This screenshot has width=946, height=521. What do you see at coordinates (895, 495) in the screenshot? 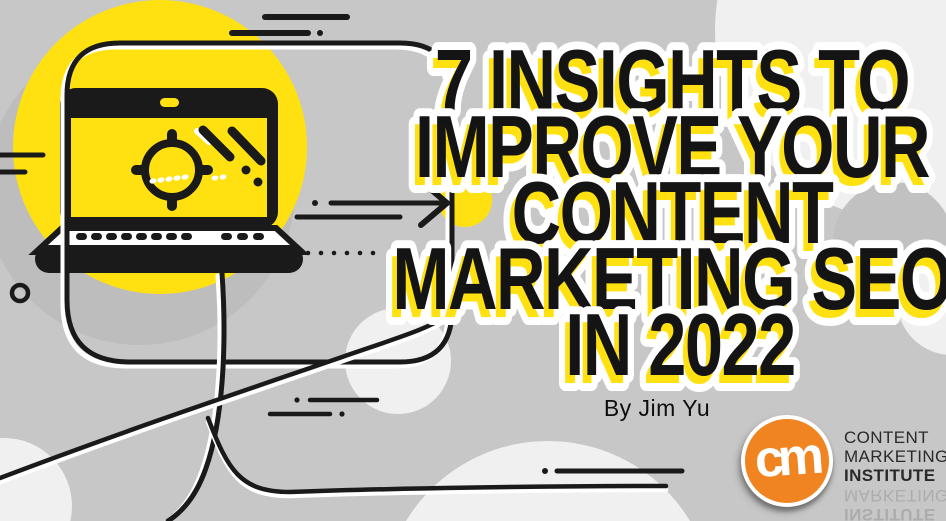
I see `logo-word-reflection: MARKETING` at bounding box center [895, 495].